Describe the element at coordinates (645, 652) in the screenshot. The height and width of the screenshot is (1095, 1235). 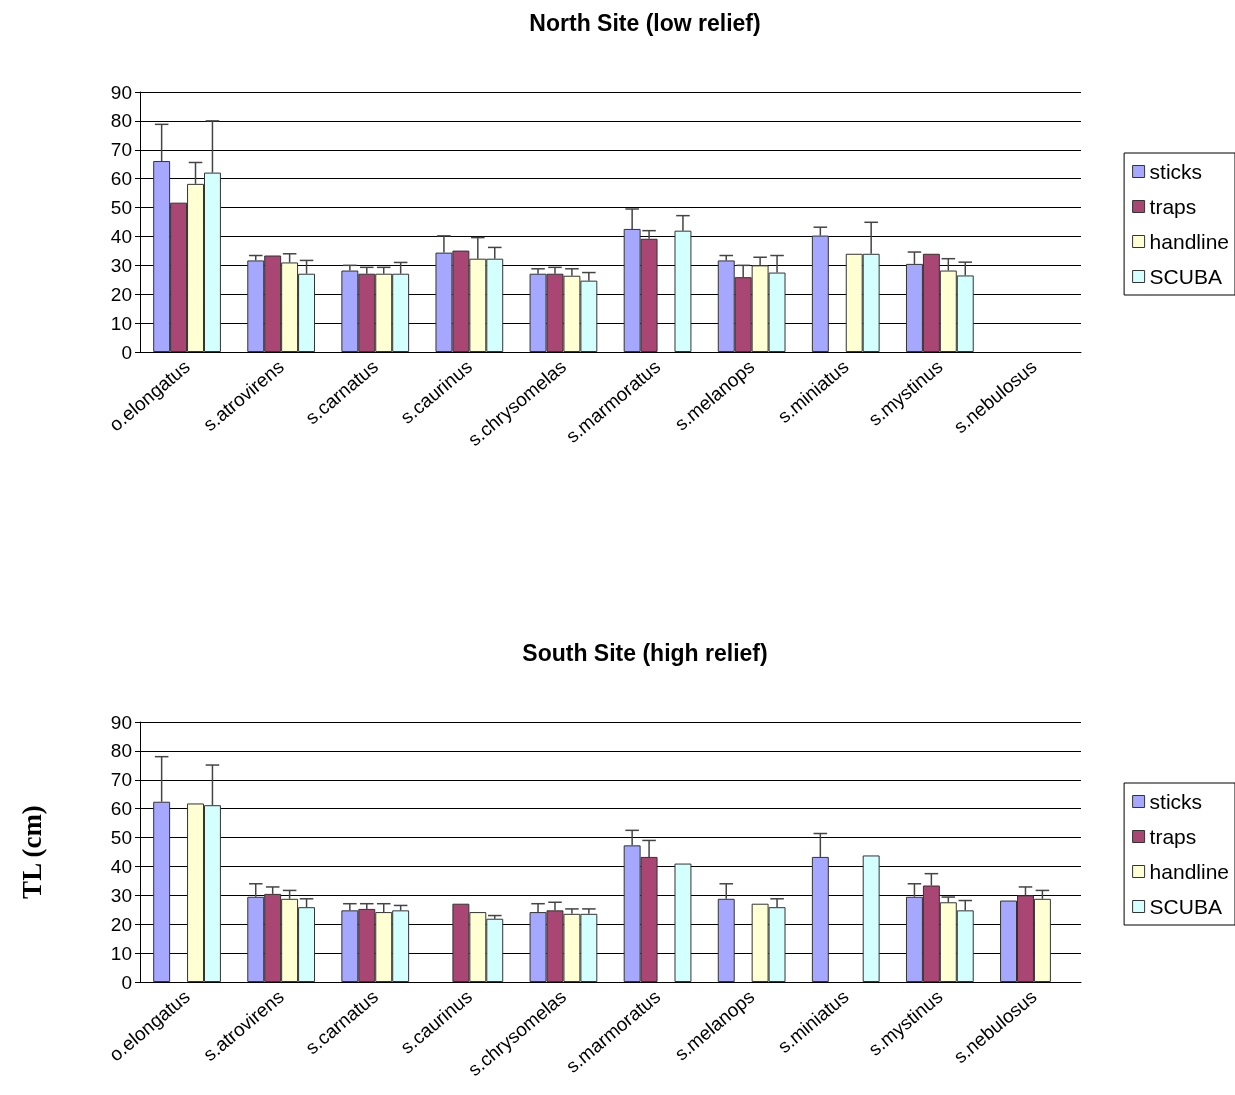
I see `chart-title: South Site (high relief)` at that location.